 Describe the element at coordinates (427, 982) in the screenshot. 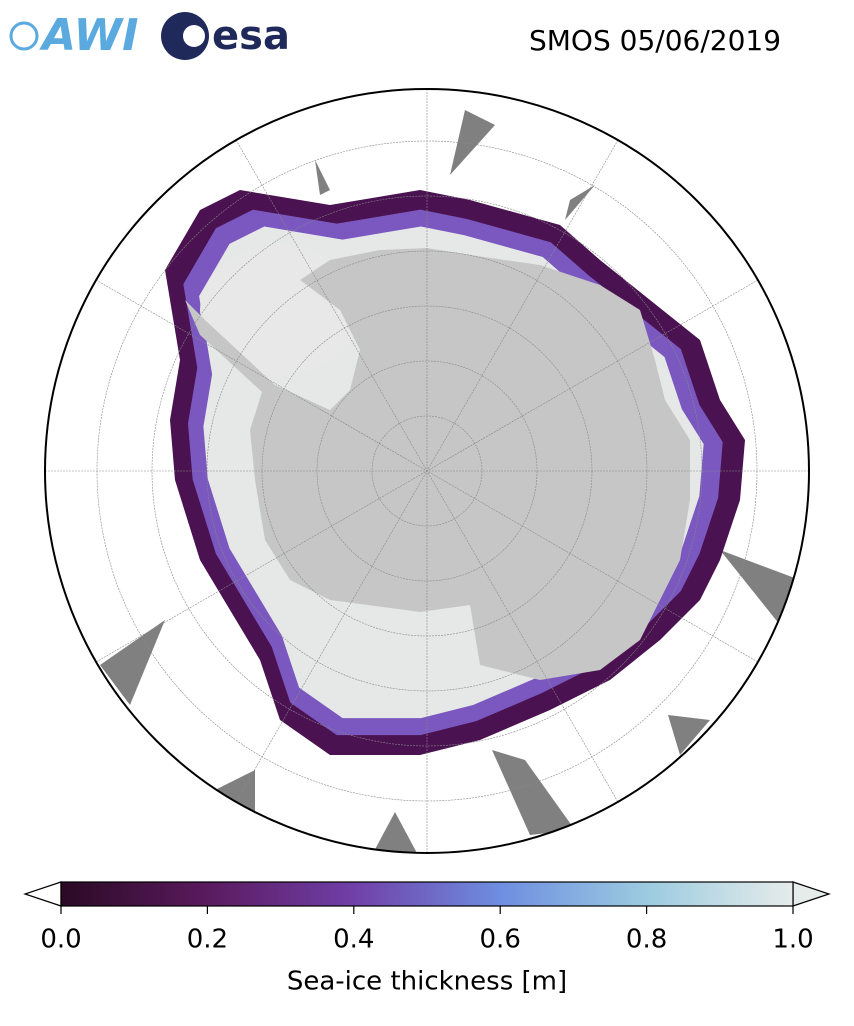

I see `colorbar-label: Sea-ice thickness [m]` at that location.